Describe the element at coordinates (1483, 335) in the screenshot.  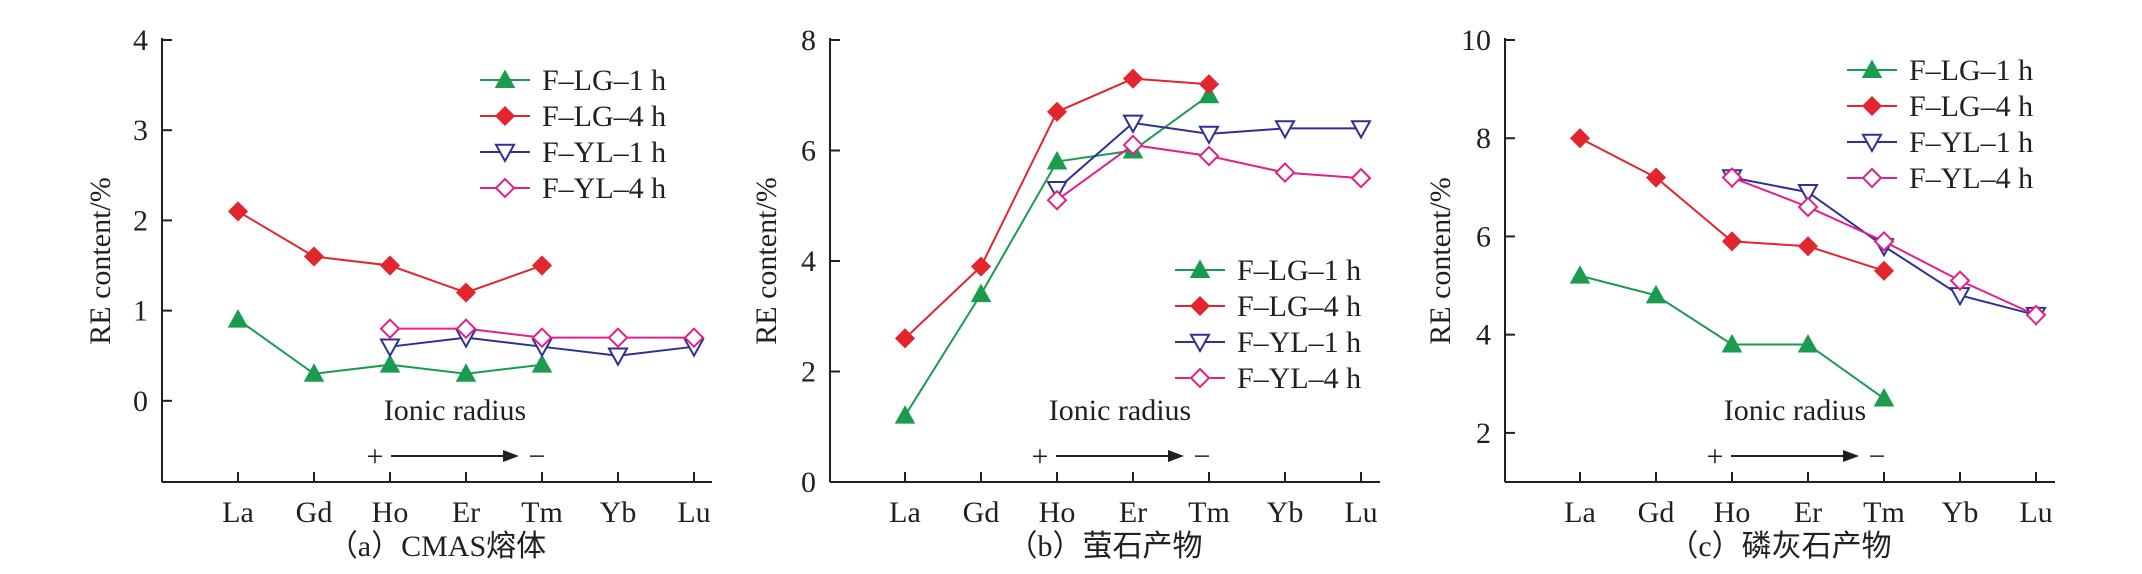
I see `y-tick-label: 4` at that location.